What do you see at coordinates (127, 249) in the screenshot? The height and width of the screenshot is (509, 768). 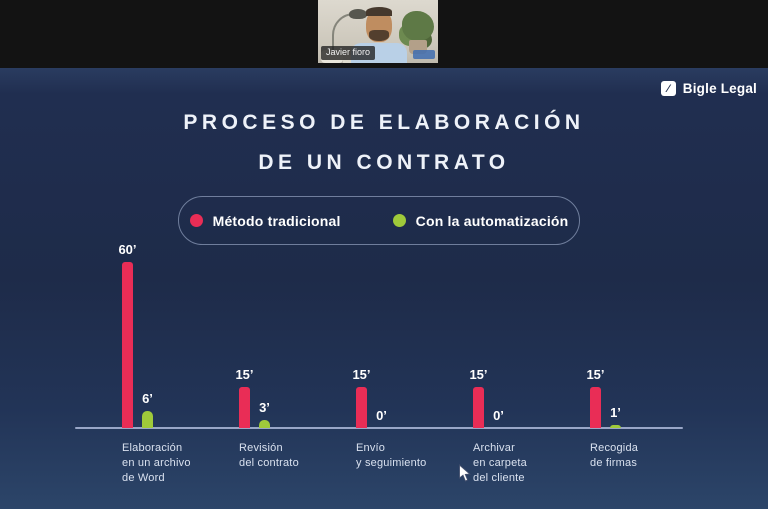 I see `bar-value-label: 60’` at bounding box center [127, 249].